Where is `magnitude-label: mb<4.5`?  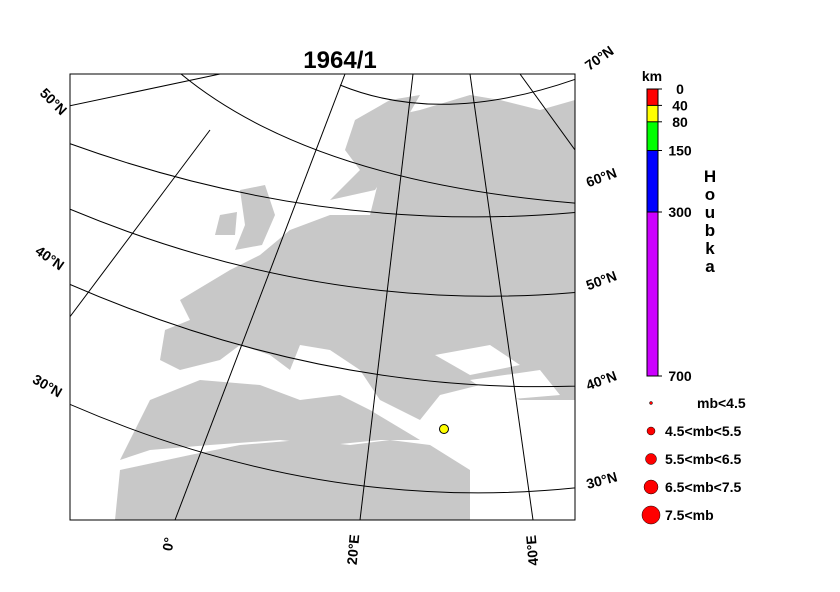
magnitude-label: mb<4.5 is located at coordinates (721, 403).